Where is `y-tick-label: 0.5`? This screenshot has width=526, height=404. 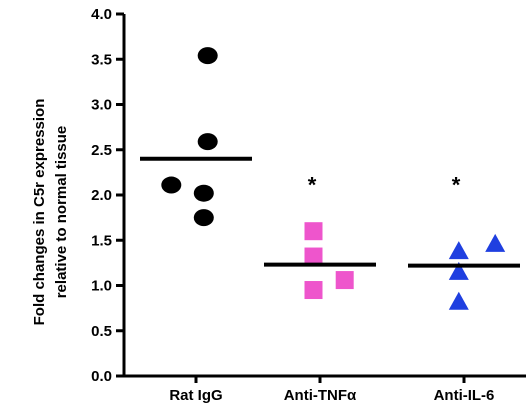
y-tick-label: 0.5 is located at coordinates (101, 331).